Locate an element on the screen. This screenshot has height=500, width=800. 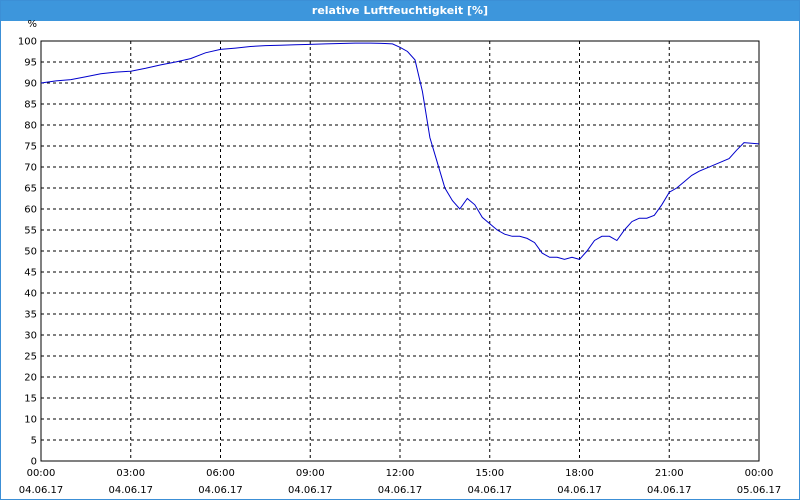
y-tick-label: 35 is located at coordinates (30, 315).